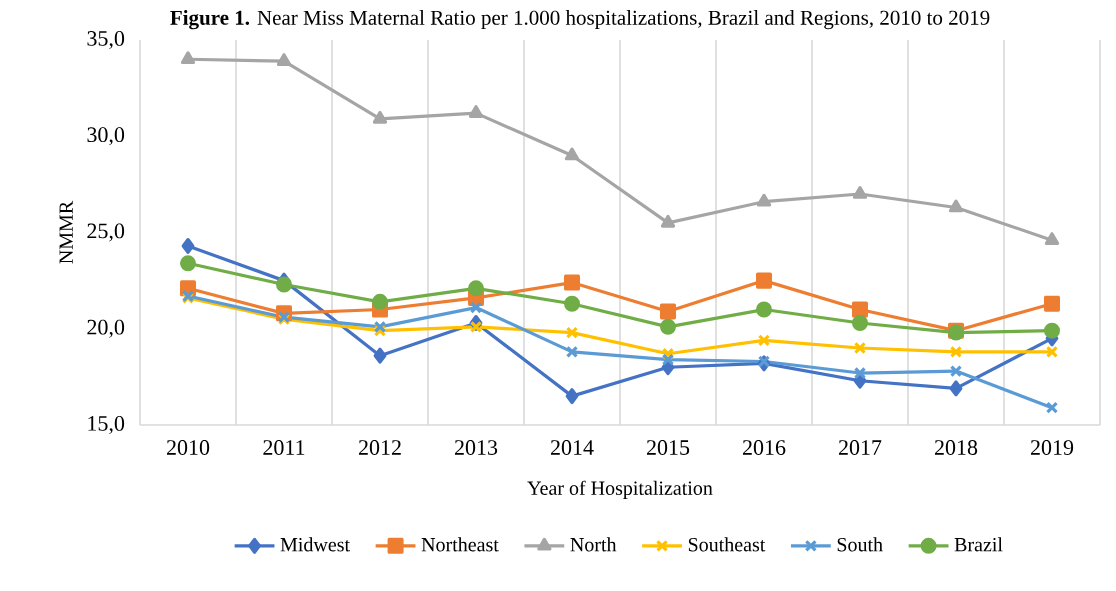  Describe the element at coordinates (379, 447) in the screenshot. I see `x-tick-label: 2012` at that location.